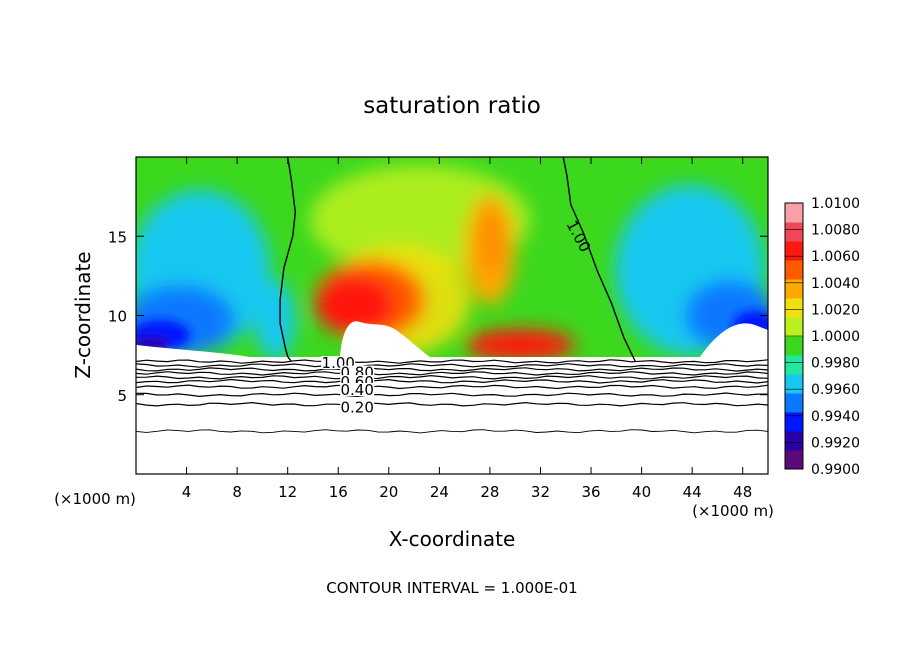 This screenshot has height=654, width=904. Describe the element at coordinates (388, 492) in the screenshot. I see `x-tick-label: 20` at that location.